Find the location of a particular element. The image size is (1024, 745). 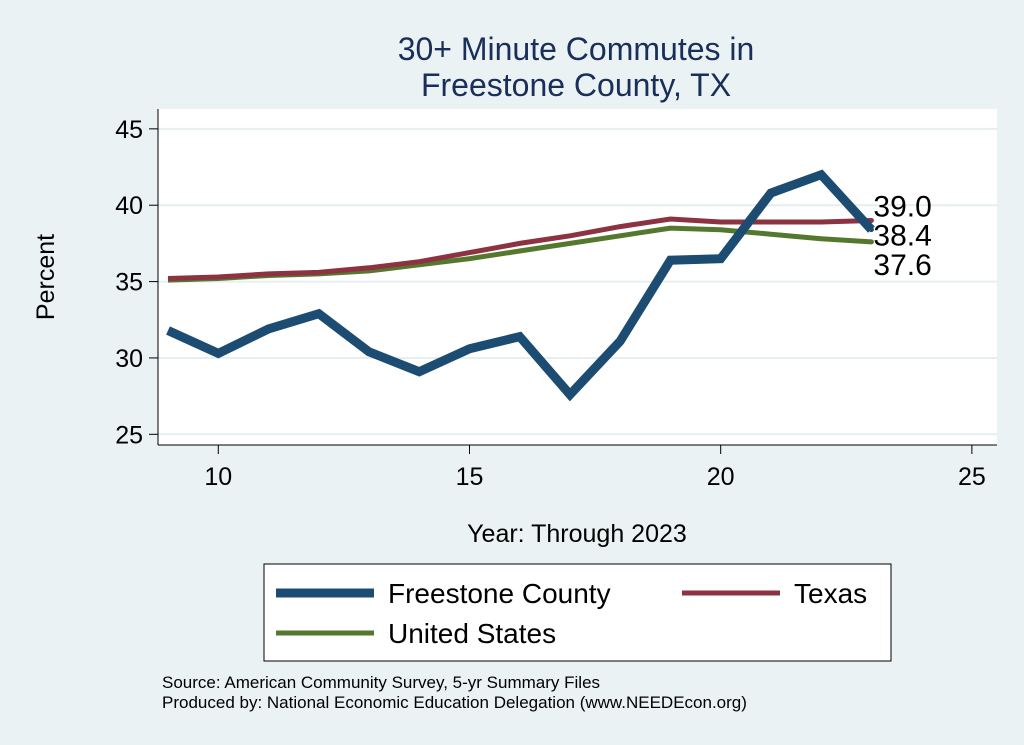

x-tick-label-20: 20 is located at coordinates (721, 477).